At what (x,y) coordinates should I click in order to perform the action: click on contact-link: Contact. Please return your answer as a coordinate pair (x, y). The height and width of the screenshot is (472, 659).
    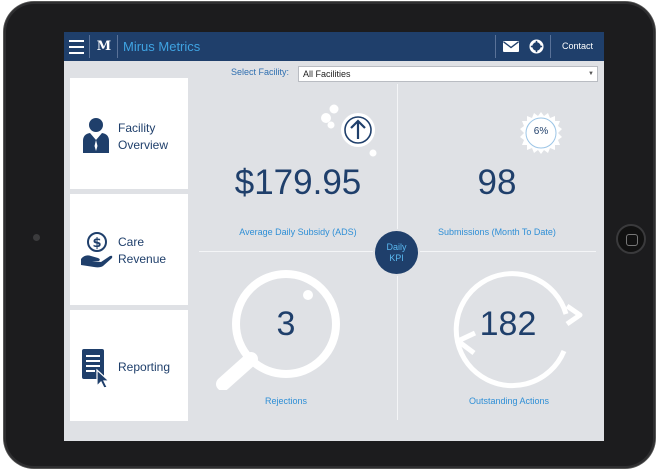
    Looking at the image, I should click on (578, 46).